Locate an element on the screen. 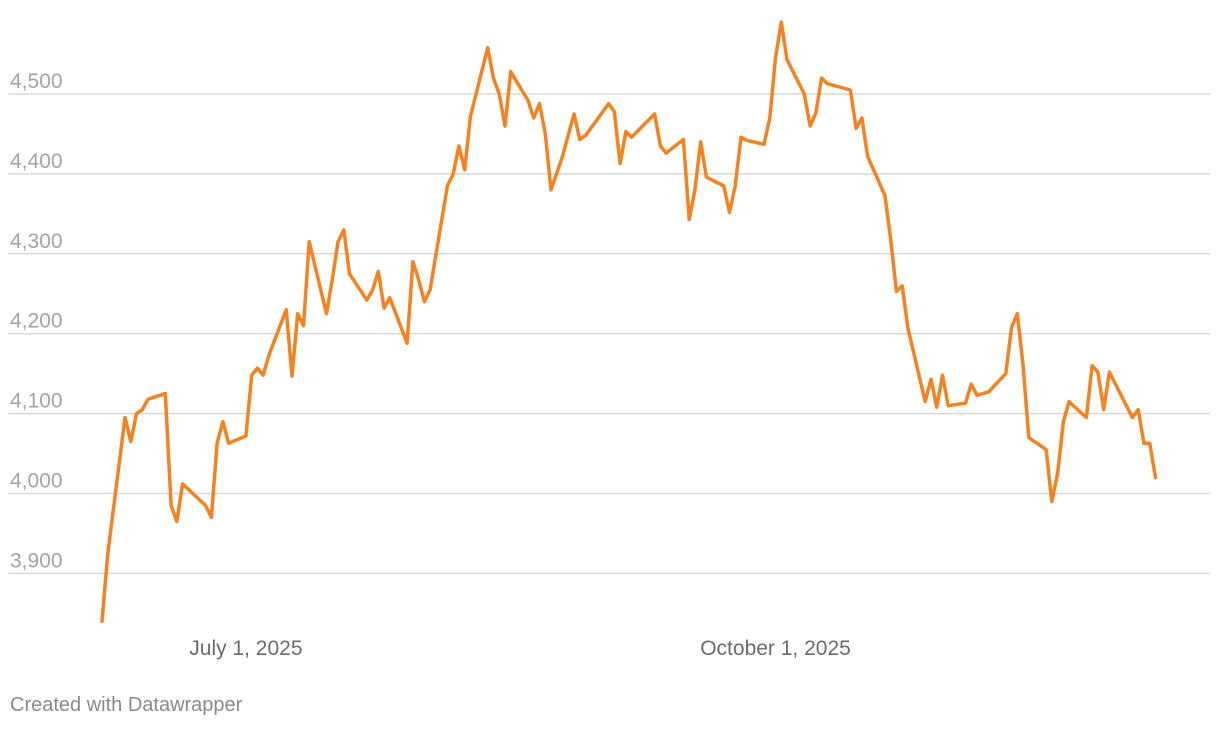  y-tick-label: 4,500 is located at coordinates (36, 81).